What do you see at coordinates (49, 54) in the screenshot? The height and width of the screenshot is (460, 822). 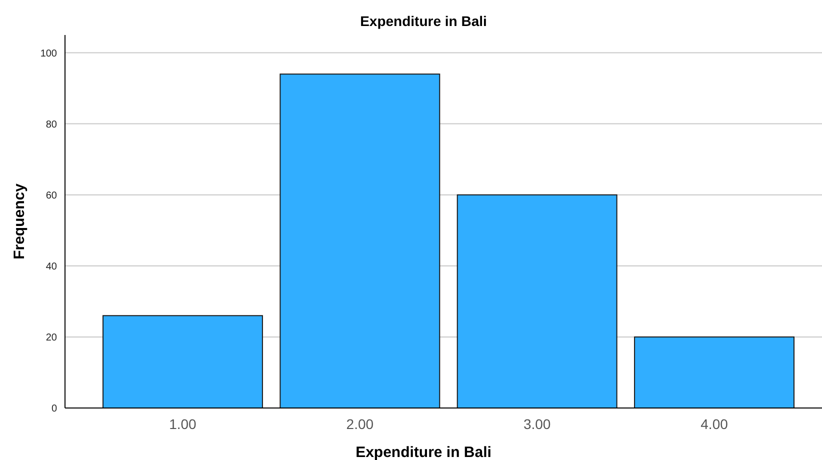 I see `y-tick-label: 100` at bounding box center [49, 54].